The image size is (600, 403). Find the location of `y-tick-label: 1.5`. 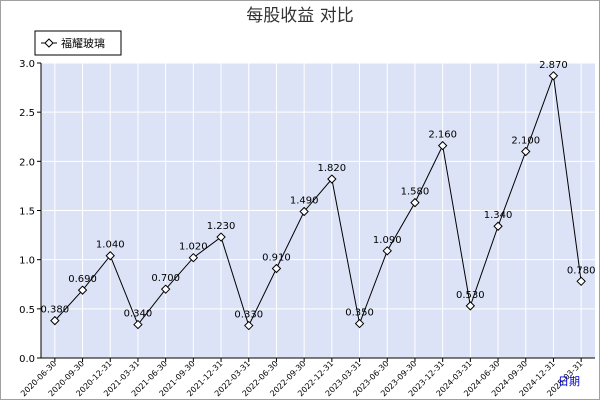

y-tick-label: 1.5 is located at coordinates (27, 212).